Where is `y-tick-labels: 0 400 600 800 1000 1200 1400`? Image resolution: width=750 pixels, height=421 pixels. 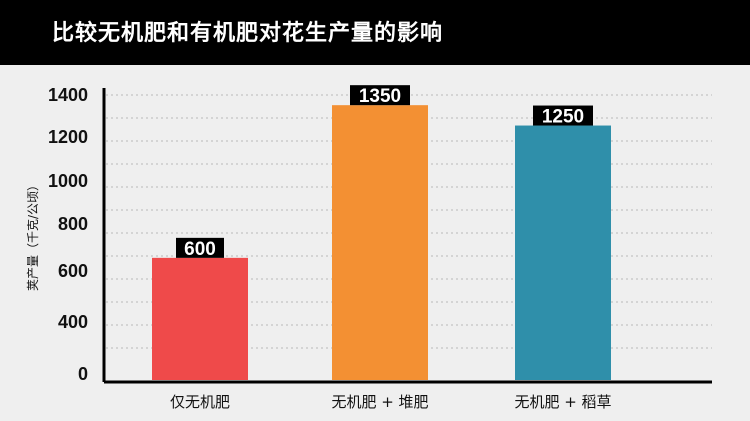
y-tick-labels: 0 400 600 800 1000 1200 1400 is located at coordinates (68, 234).